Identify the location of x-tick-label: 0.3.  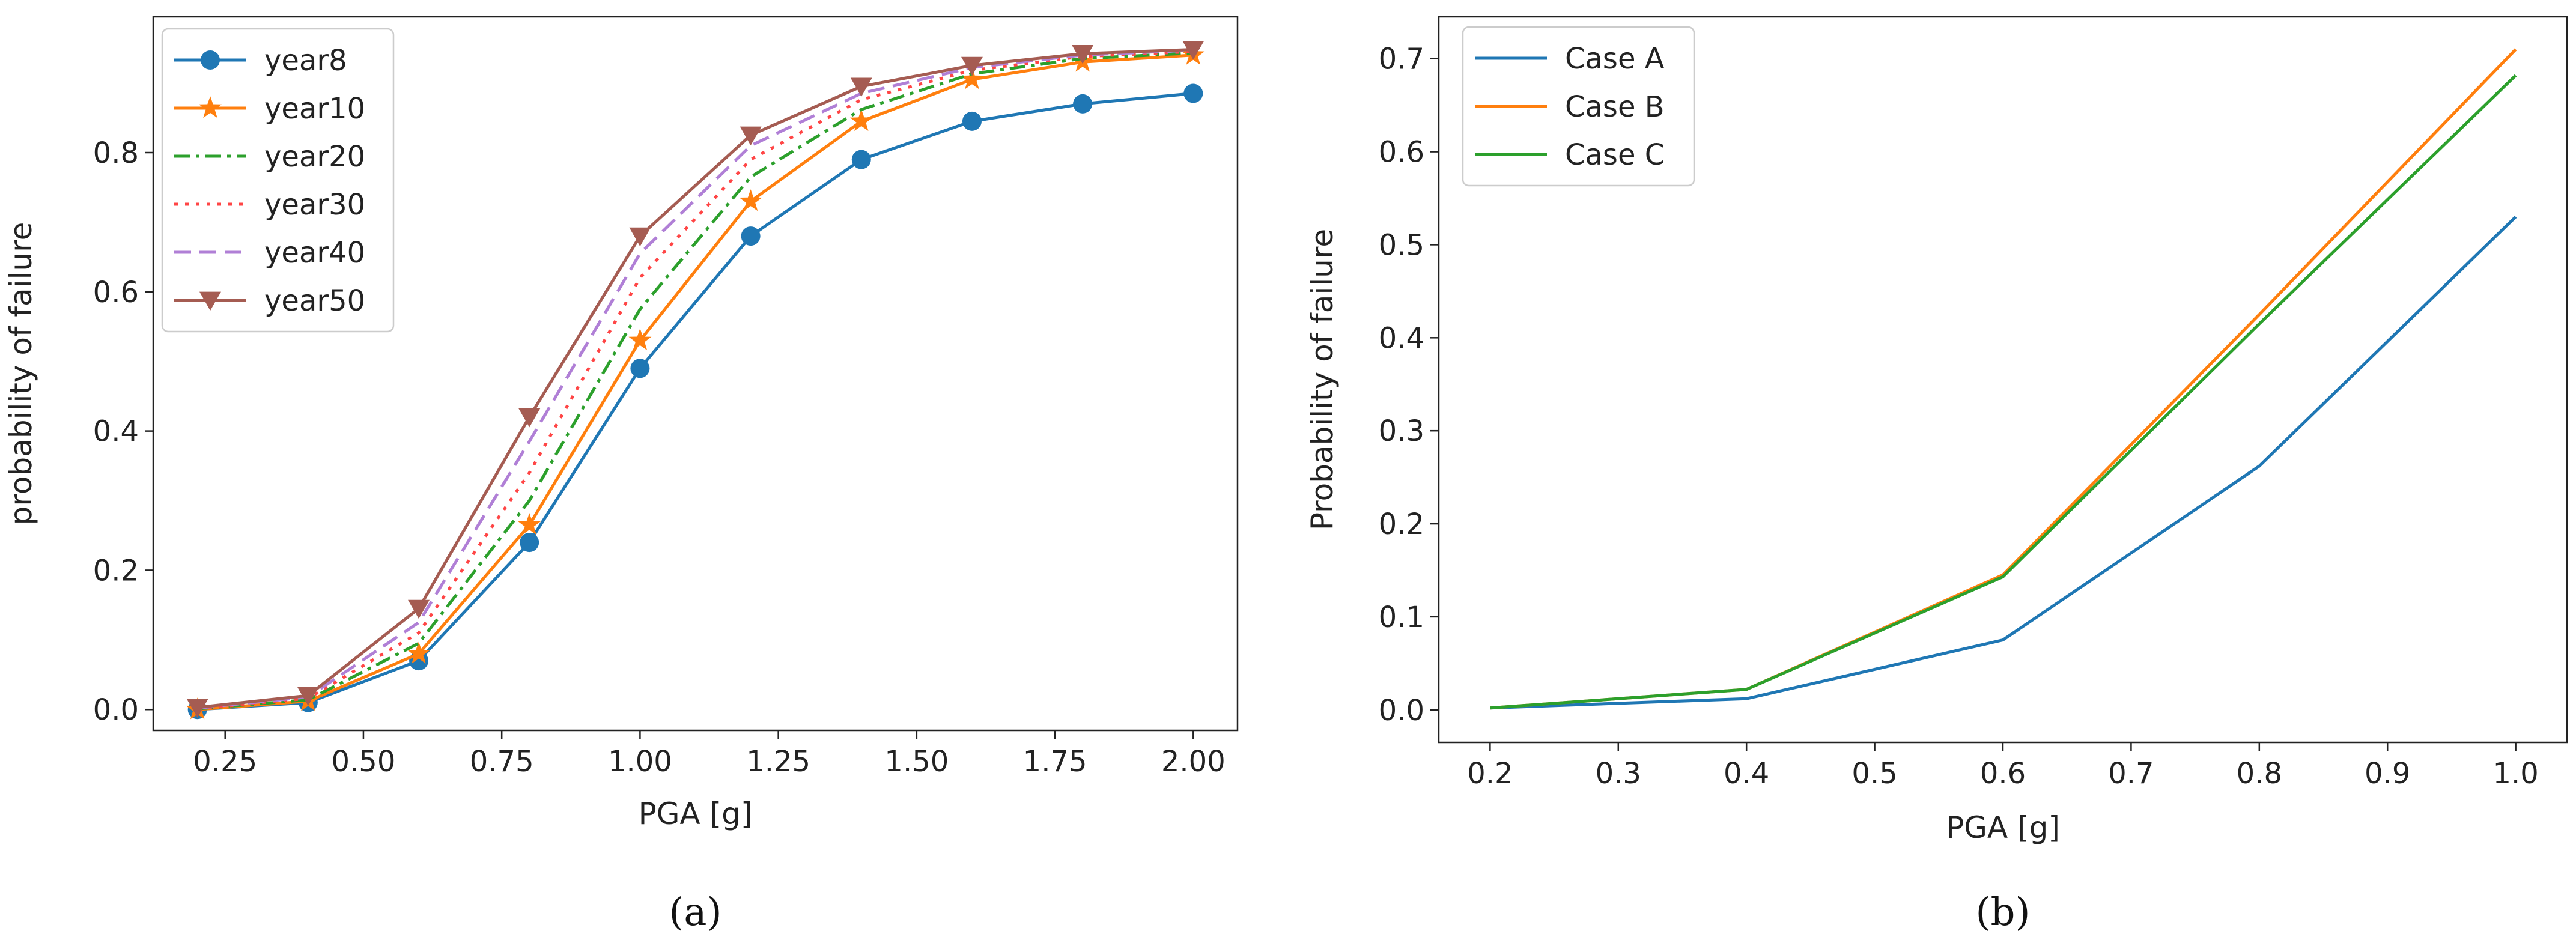
(1618, 773).